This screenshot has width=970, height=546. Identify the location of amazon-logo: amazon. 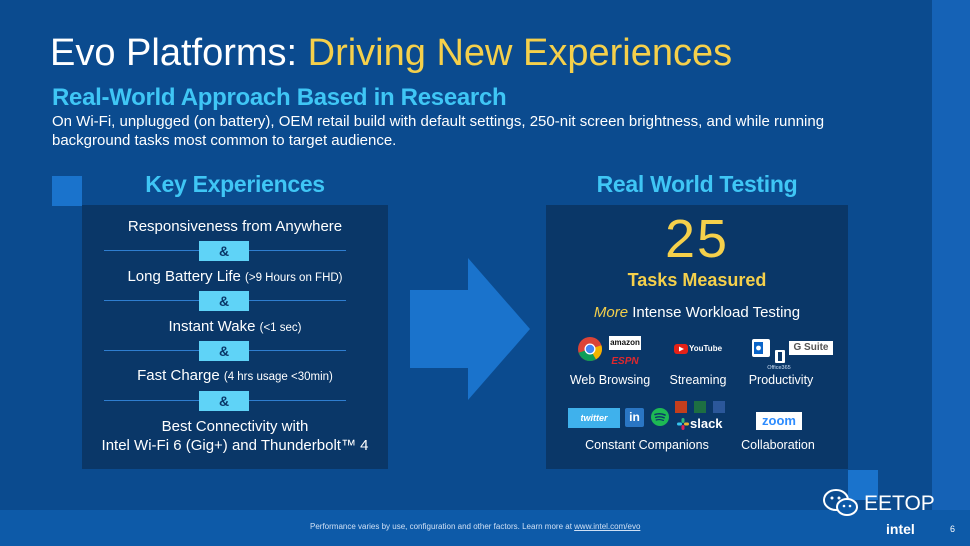
(625, 343).